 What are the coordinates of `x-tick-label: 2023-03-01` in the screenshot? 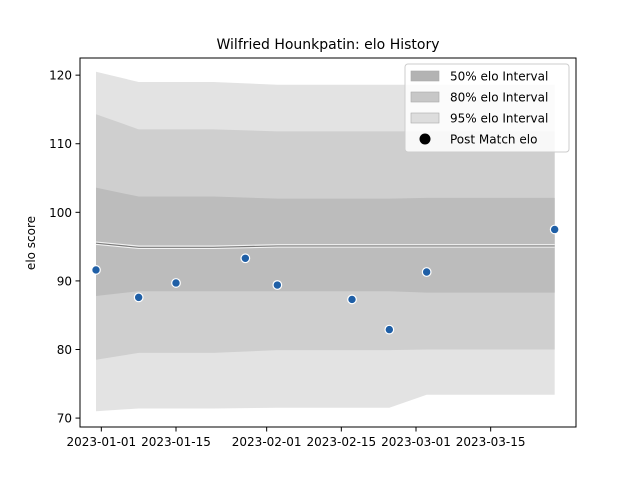 It's located at (416, 442).